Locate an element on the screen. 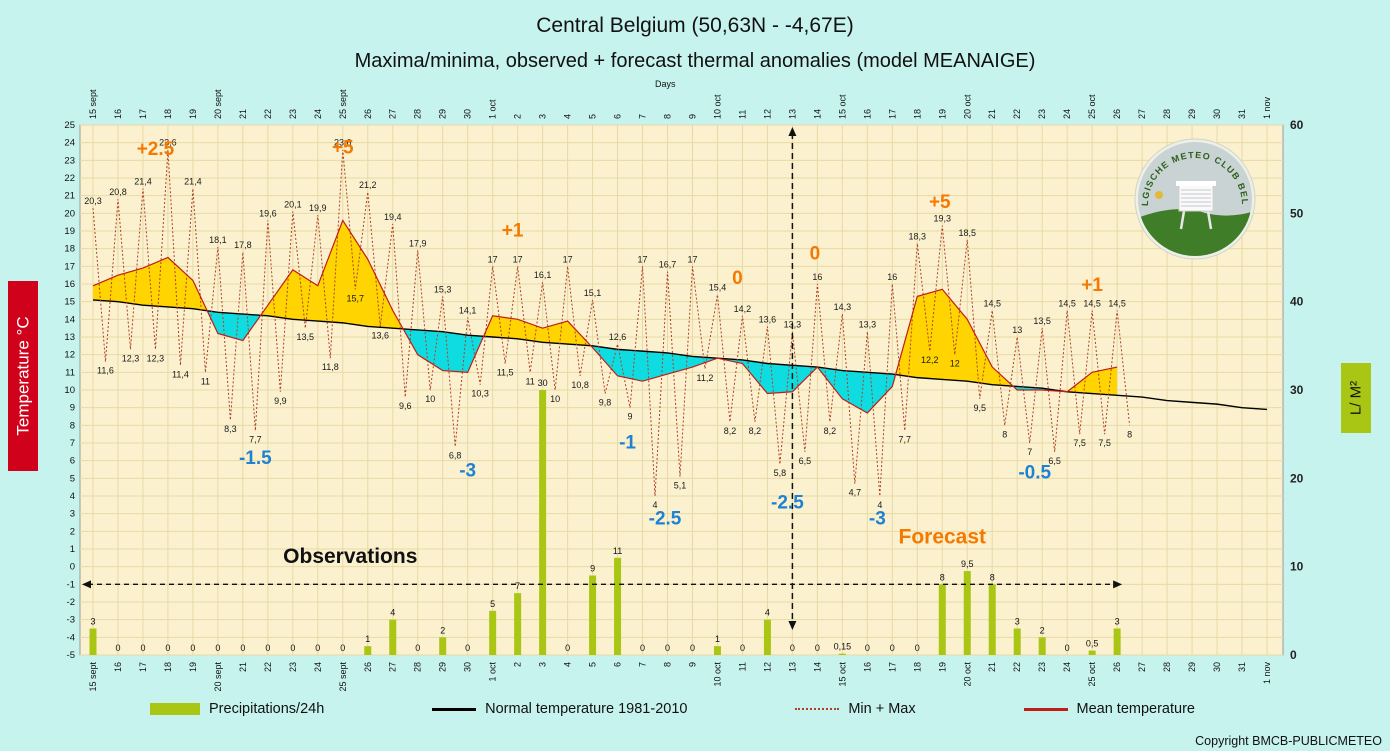  precip-value-label: 11 is located at coordinates (617, 551).